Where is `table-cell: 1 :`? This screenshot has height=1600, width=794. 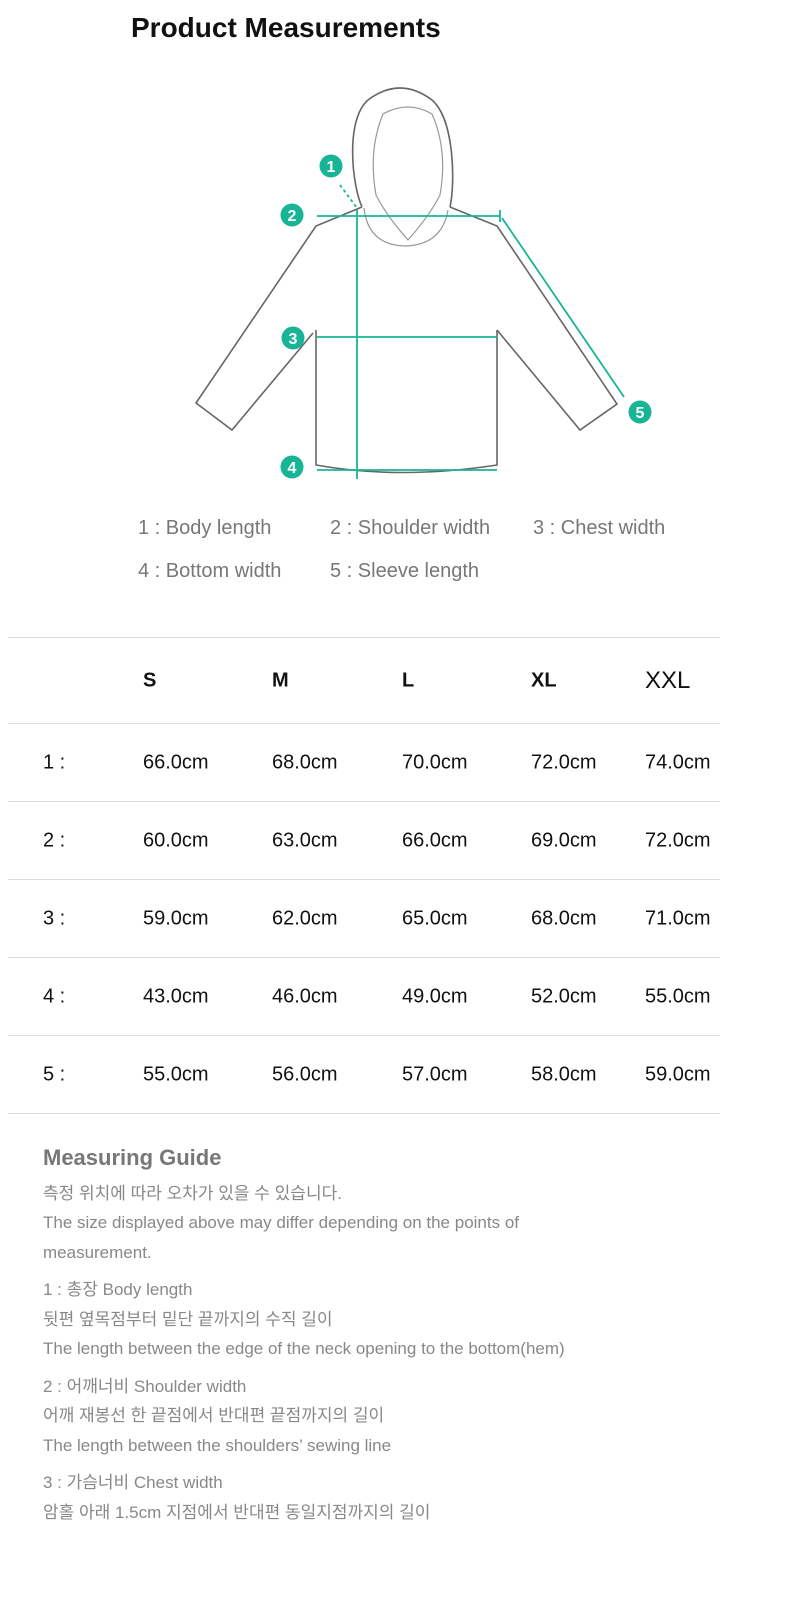
table-cell: 1 : is located at coordinates (54, 762).